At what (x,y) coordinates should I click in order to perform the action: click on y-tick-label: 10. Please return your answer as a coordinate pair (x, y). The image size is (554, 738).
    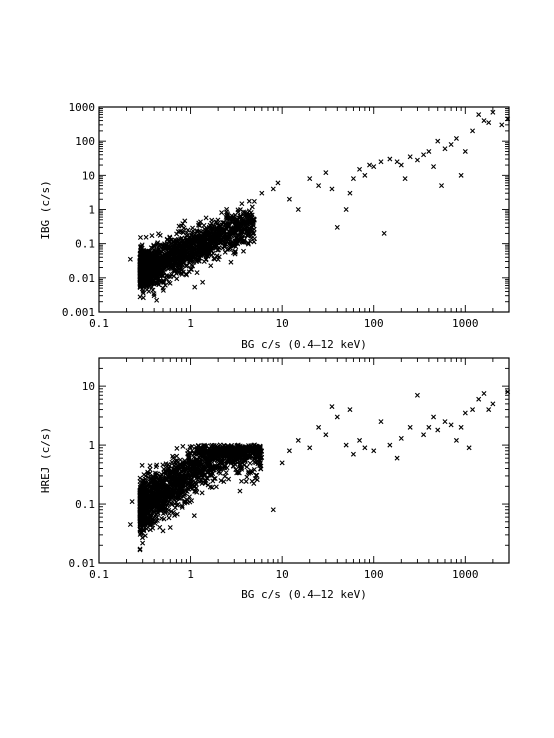
    Looking at the image, I should click on (88, 386).